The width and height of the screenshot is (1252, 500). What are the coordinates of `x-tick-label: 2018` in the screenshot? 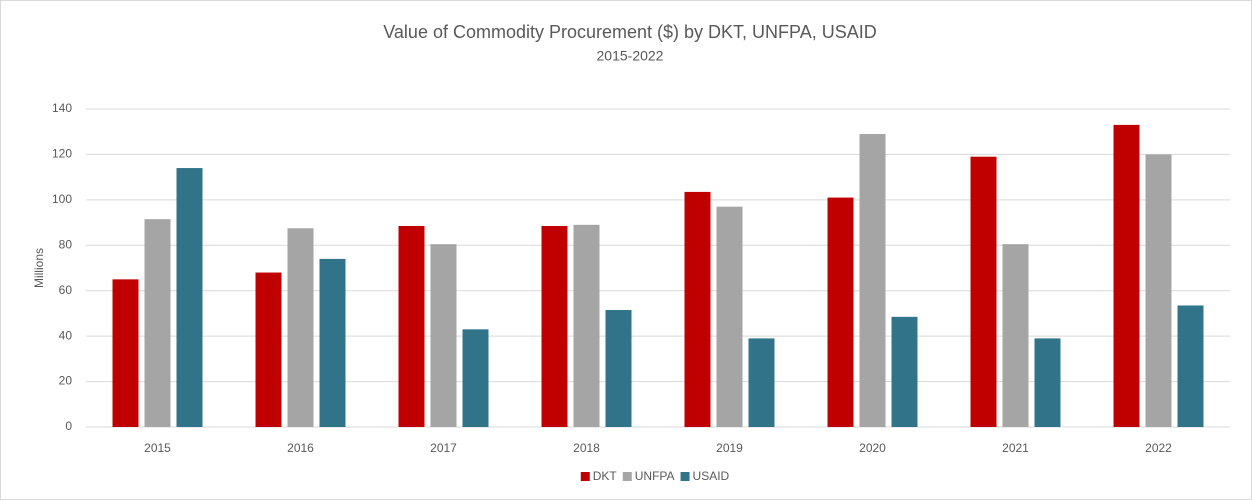 It's located at (586, 448).